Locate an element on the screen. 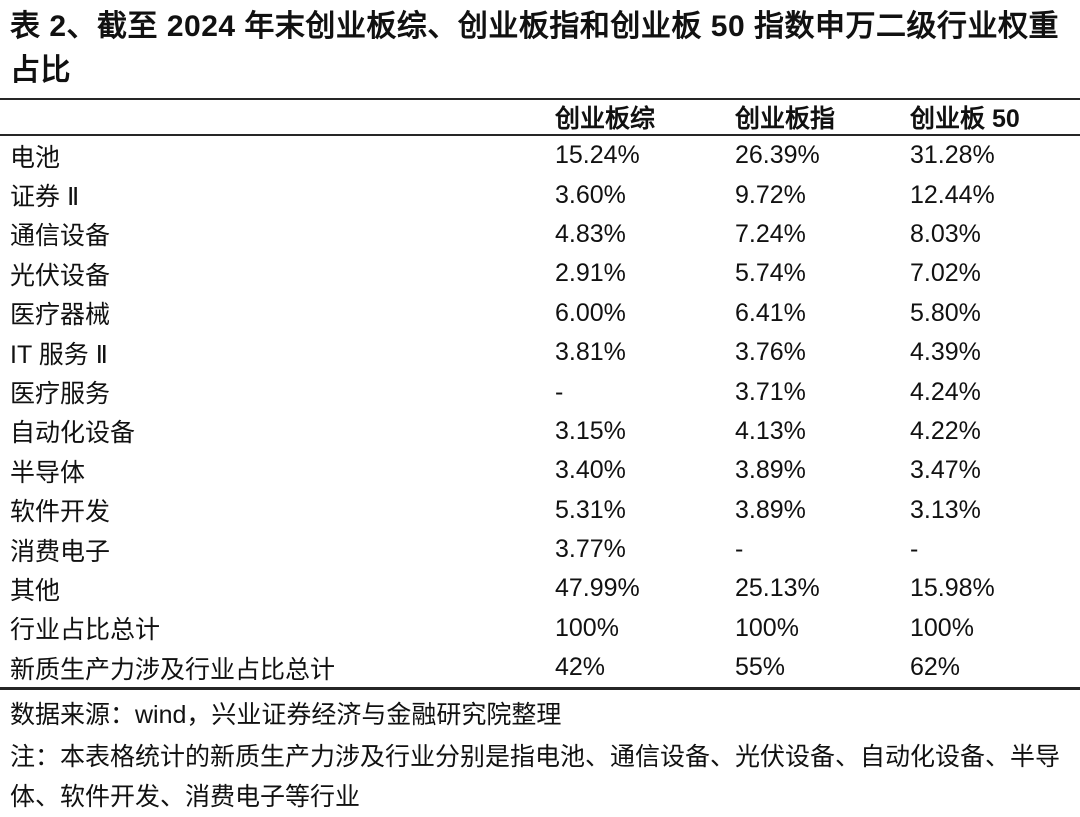 The height and width of the screenshot is (817, 1080). table-row: 通信设备 4.83% 7.24% 8.03% is located at coordinates (540, 234).